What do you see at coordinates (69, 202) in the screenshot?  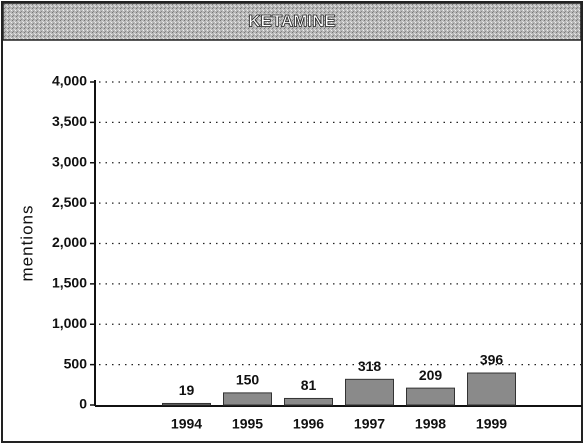 I see `y-tick-label: 2,500` at bounding box center [69, 202].